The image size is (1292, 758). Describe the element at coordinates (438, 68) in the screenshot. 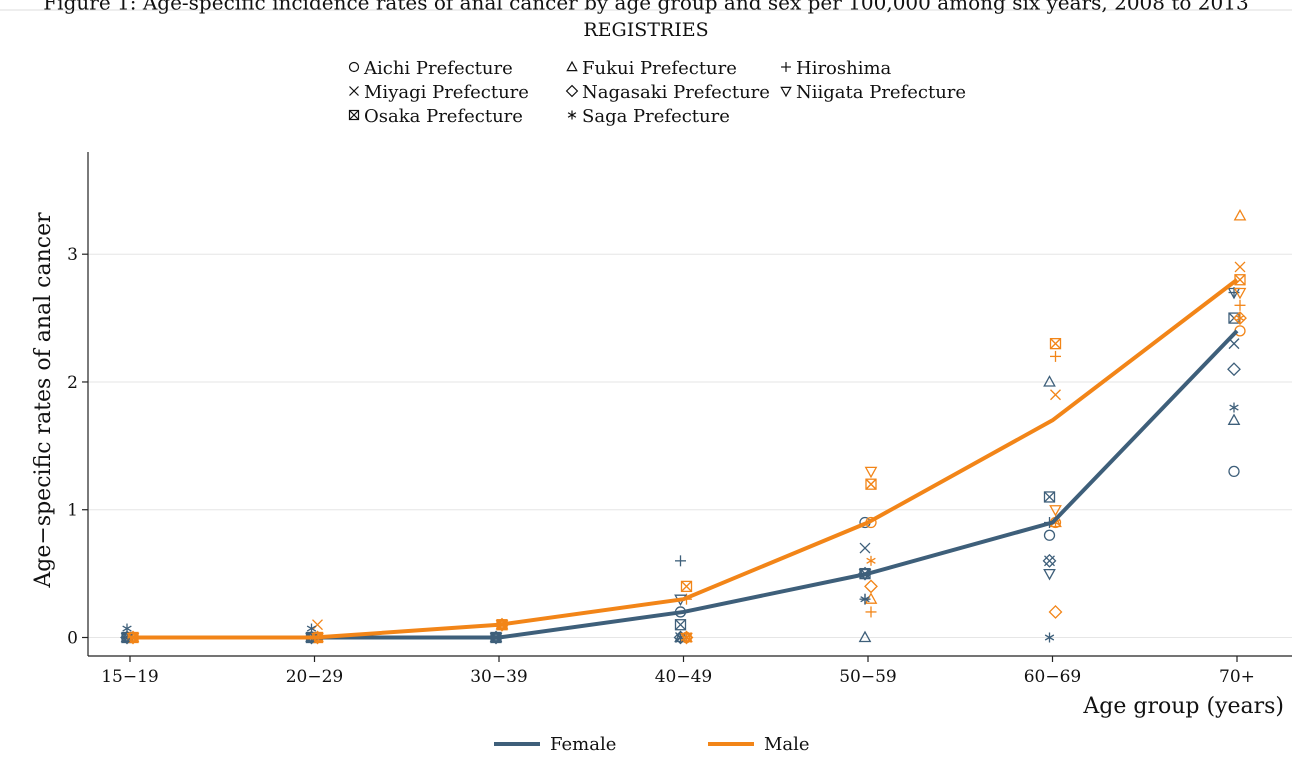

I see `legend-label: Aichi Prefecture` at that location.